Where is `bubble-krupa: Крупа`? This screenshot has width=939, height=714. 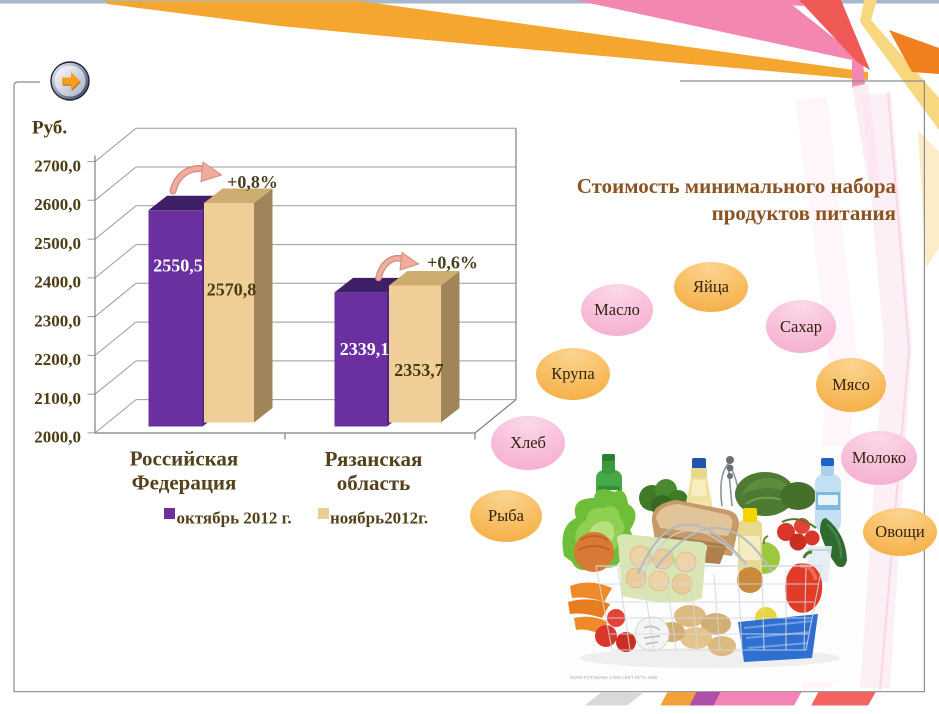 bubble-krupa: Крупа is located at coordinates (573, 374).